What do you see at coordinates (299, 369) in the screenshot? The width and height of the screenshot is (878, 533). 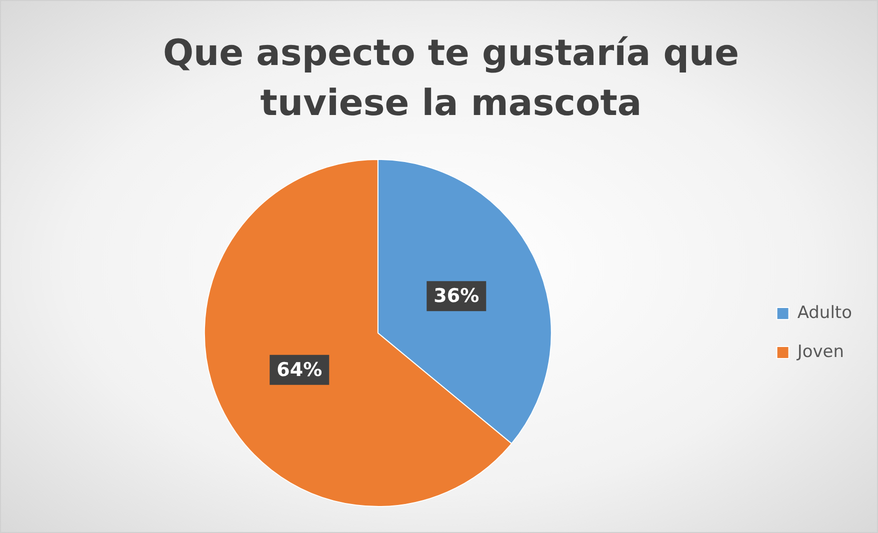 I see `data-label: 64%` at bounding box center [299, 369].